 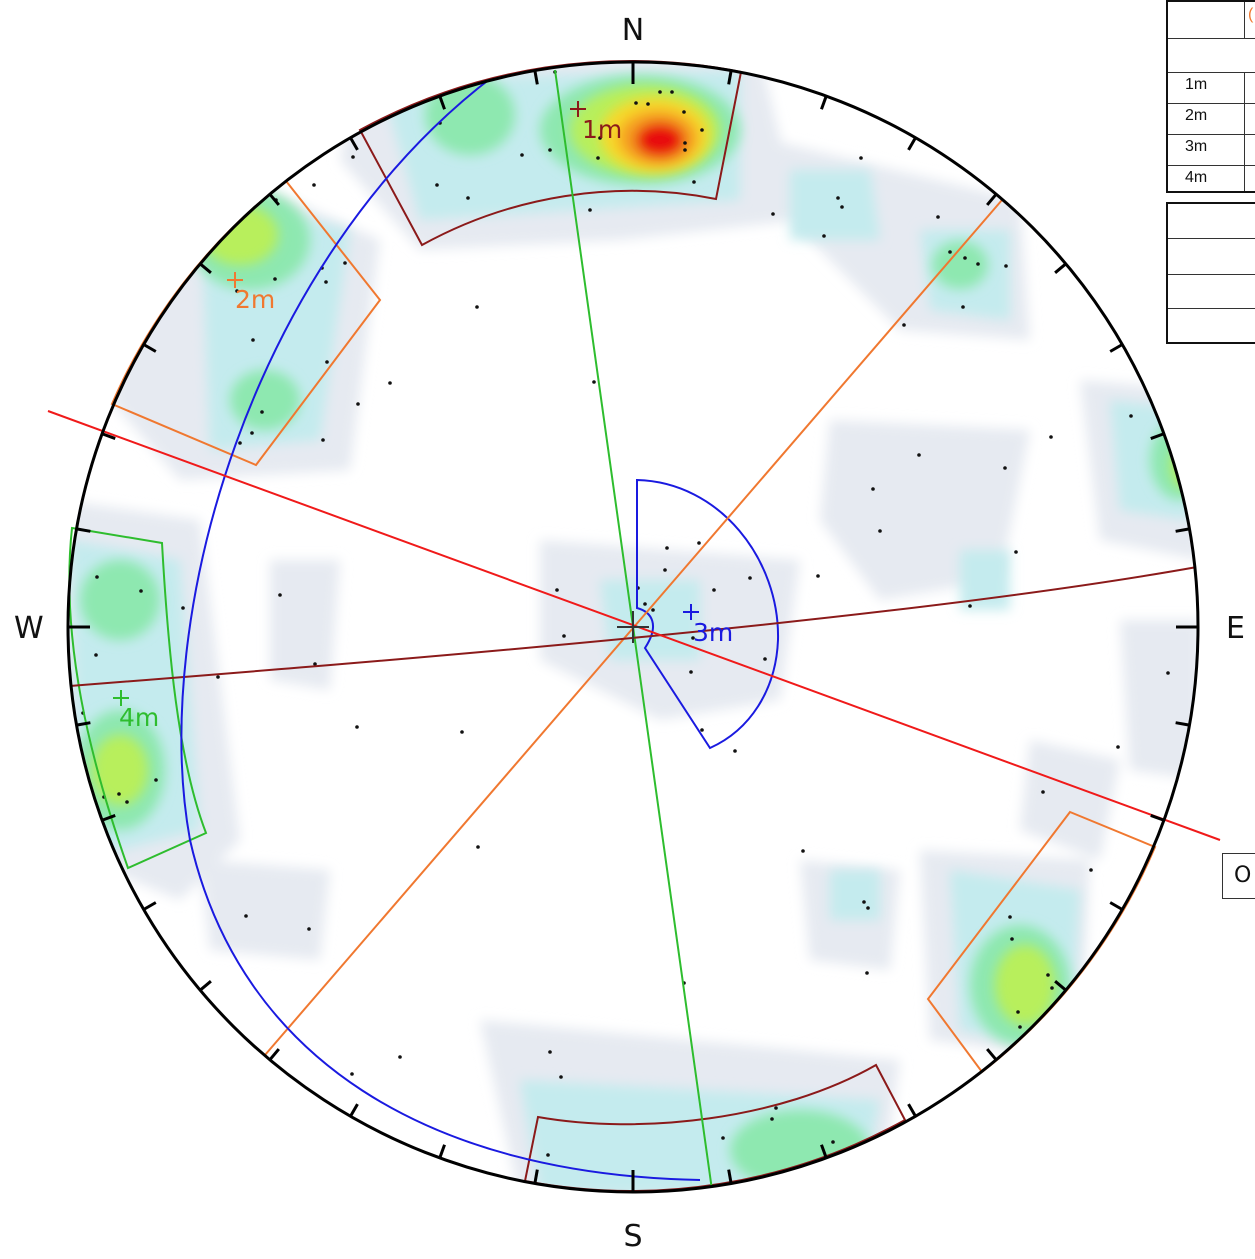 What do you see at coordinates (139, 717) in the screenshot?
I see `set-4m-label: 4m` at bounding box center [139, 717].